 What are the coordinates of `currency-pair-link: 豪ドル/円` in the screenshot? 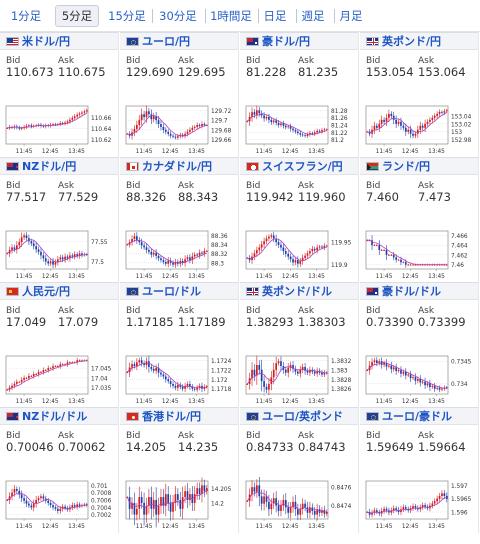 It's located at (286, 41).